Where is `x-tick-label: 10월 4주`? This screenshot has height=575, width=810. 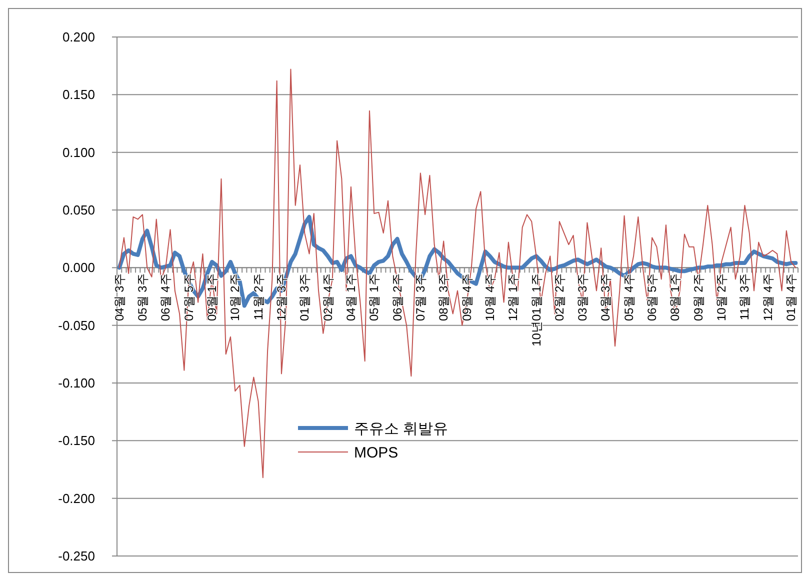 x-tick-label: 10월 4주 is located at coordinates (489, 298).